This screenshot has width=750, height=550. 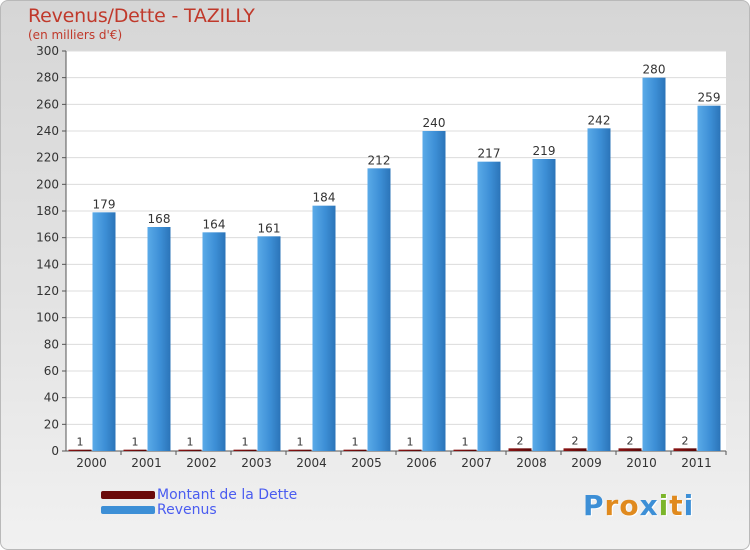 I want to click on x-tick-label: 2007, so click(x=476, y=463).